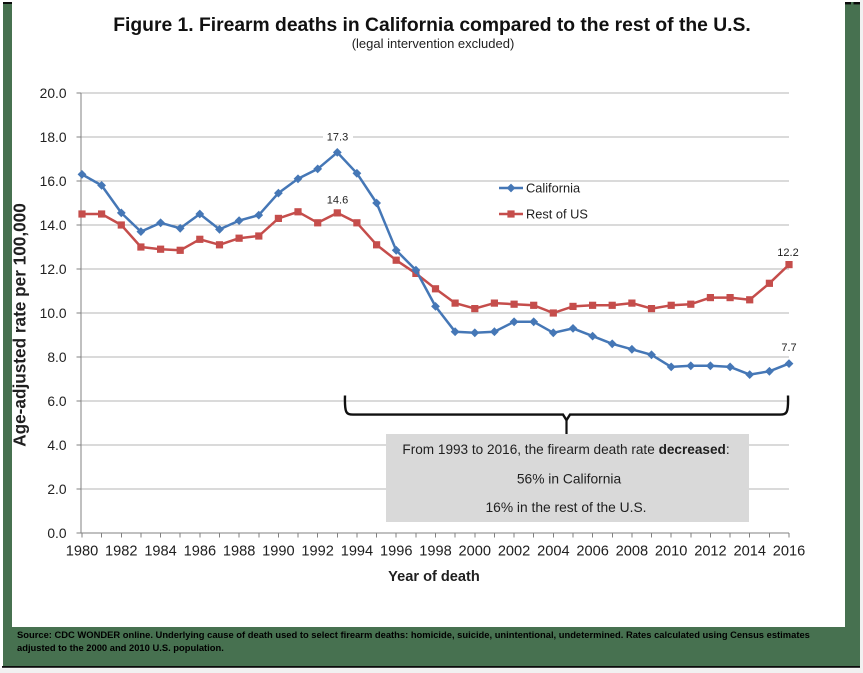 The width and height of the screenshot is (863, 673). I want to click on svg-text: 8.0, so click(57, 357).